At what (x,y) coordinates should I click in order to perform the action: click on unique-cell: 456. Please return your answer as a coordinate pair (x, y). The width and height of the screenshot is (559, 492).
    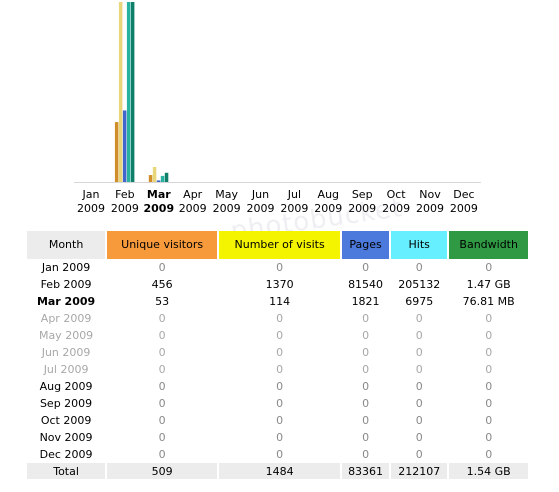
    Looking at the image, I should click on (162, 284).